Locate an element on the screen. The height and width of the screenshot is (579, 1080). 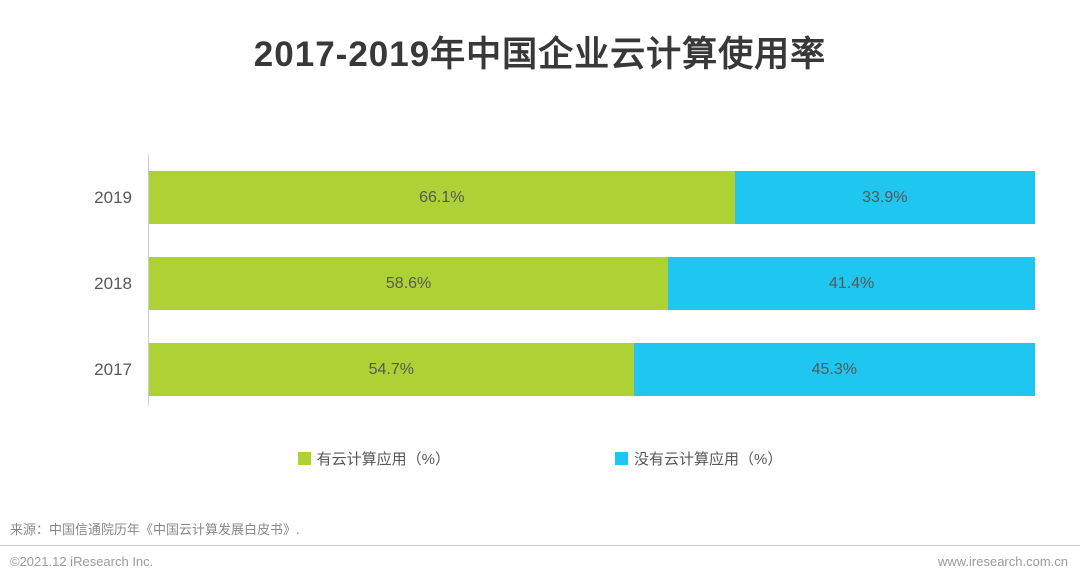
bar-track: 58.6% 41.4% is located at coordinates (592, 283).